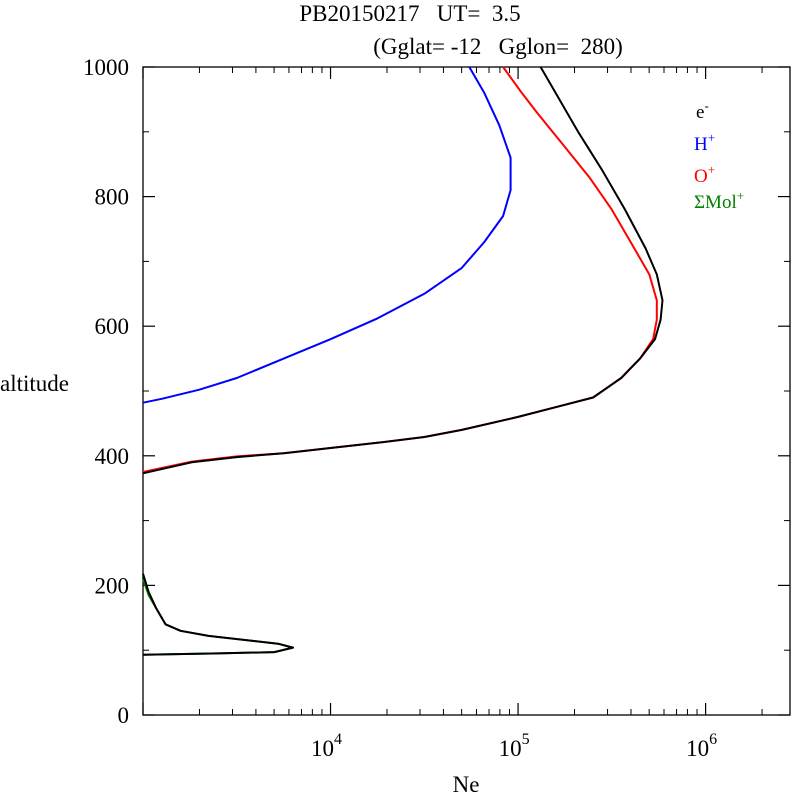 Image resolution: width=792 pixels, height=796 pixels. What do you see at coordinates (466, 784) in the screenshot?
I see `x-axis-label: Ne` at bounding box center [466, 784].